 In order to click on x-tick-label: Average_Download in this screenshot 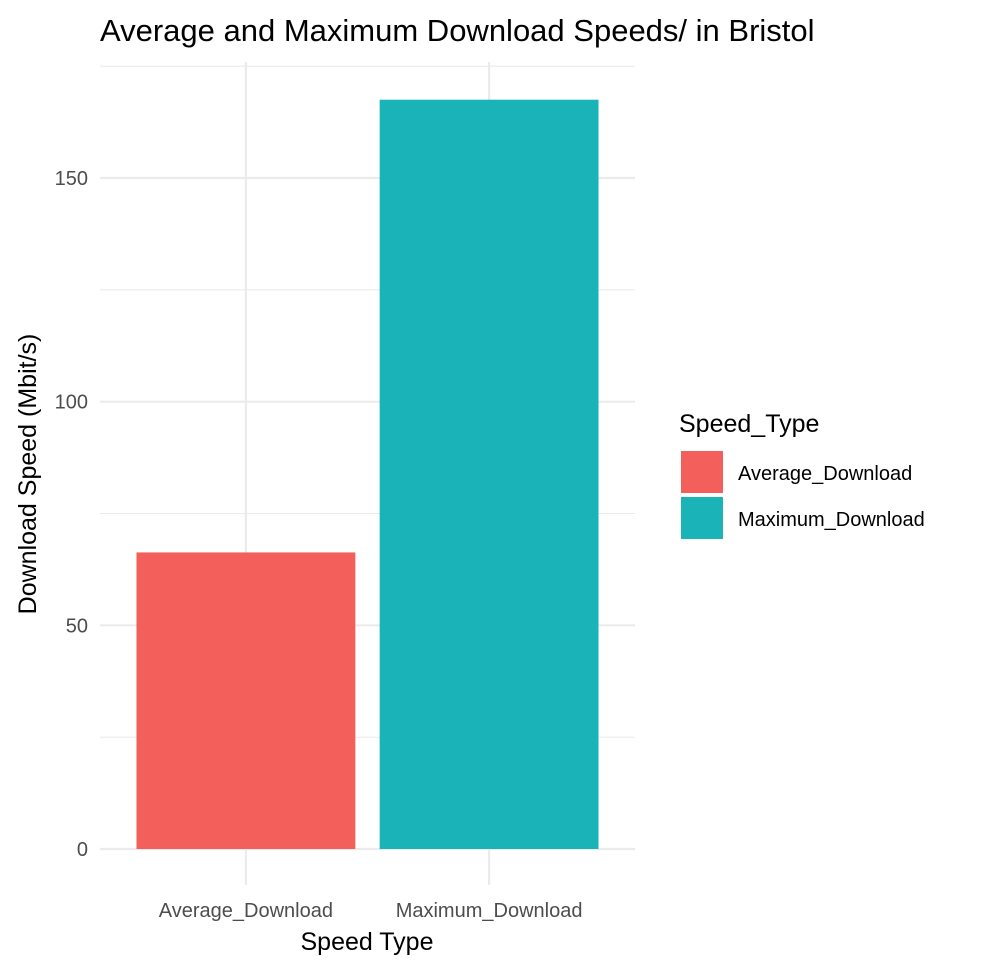, I will do `click(246, 911)`.